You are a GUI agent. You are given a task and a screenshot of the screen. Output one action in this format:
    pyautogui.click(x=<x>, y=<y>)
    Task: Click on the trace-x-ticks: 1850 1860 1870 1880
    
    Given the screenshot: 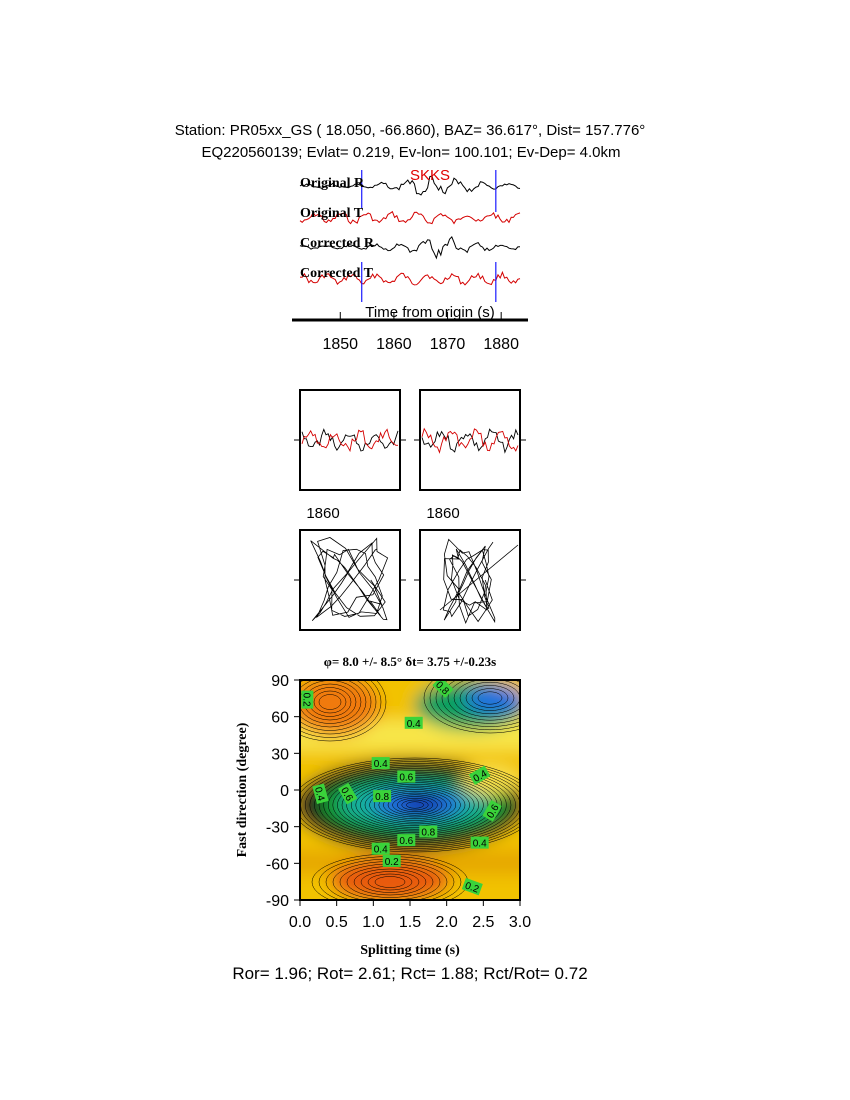 What is the action you would take?
    pyautogui.click(x=420, y=332)
    